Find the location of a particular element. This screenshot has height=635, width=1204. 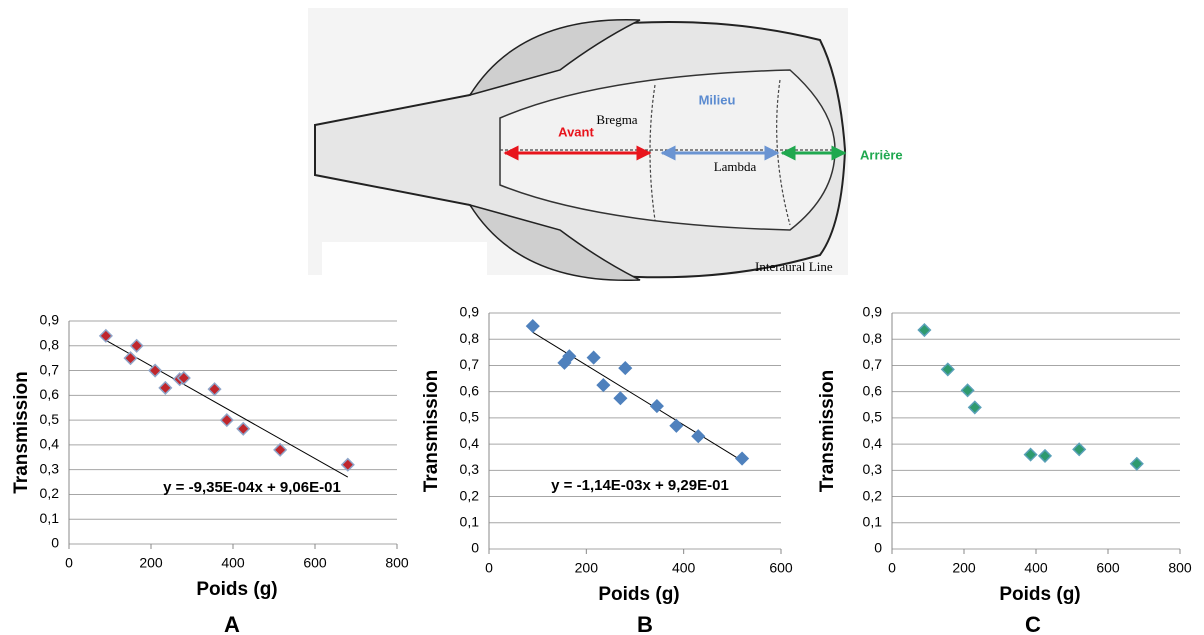

label-interaural: Interaural Line is located at coordinates (794, 266).